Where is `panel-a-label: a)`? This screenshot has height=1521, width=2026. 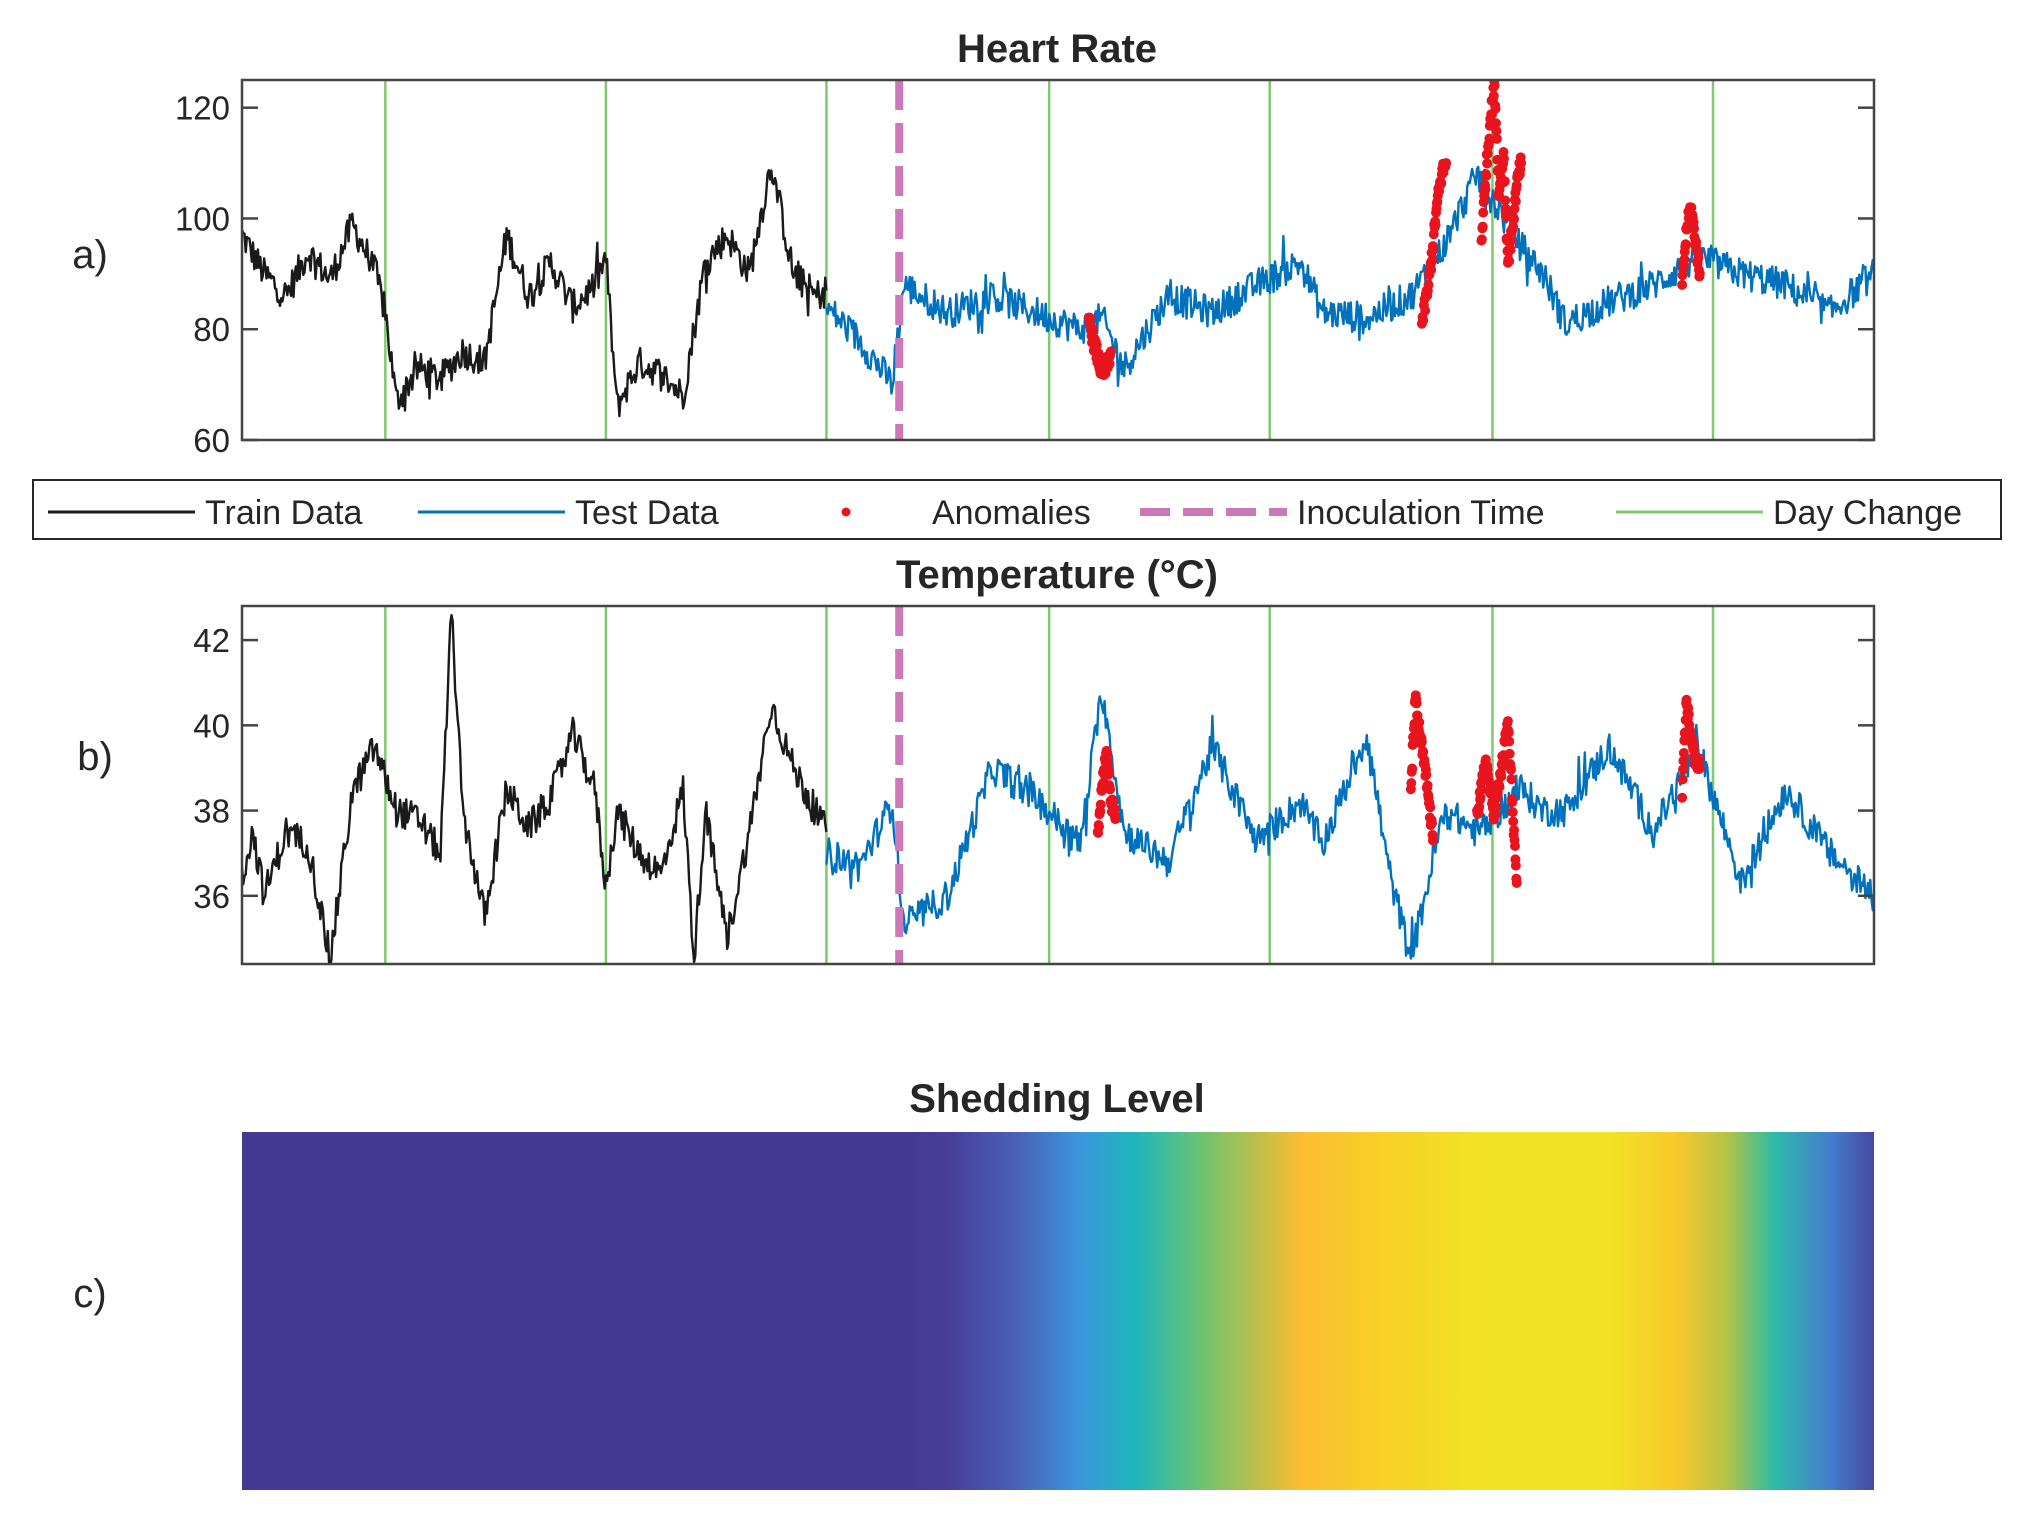 panel-a-label: a) is located at coordinates (90, 255).